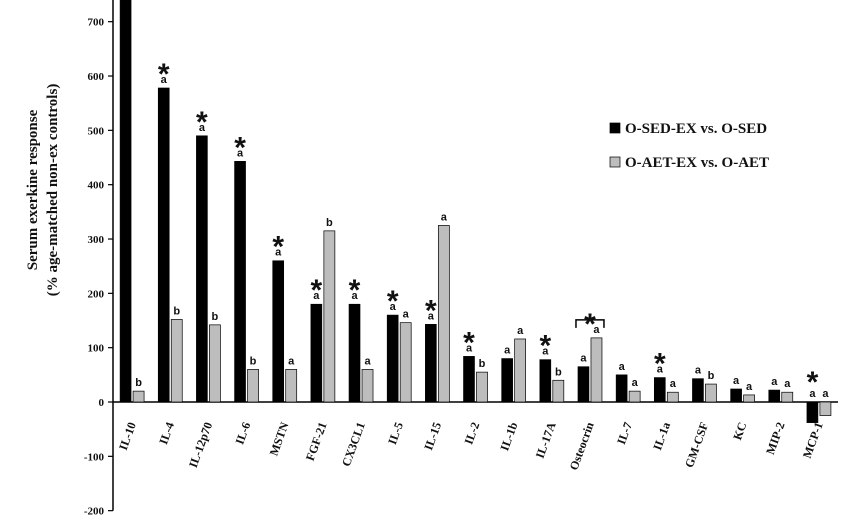 The height and width of the screenshot is (525, 865). I want to click on x-tick-label: CX3CL1, so click(353, 444).